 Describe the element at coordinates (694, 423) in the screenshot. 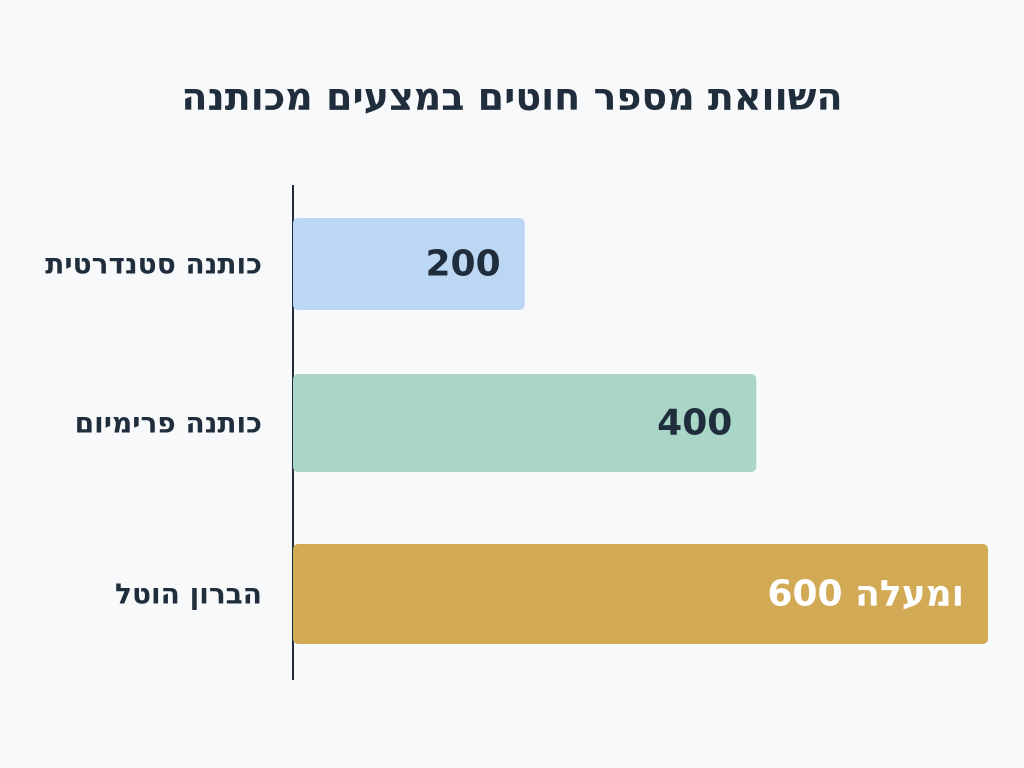

I see `value-label-2: 400` at that location.